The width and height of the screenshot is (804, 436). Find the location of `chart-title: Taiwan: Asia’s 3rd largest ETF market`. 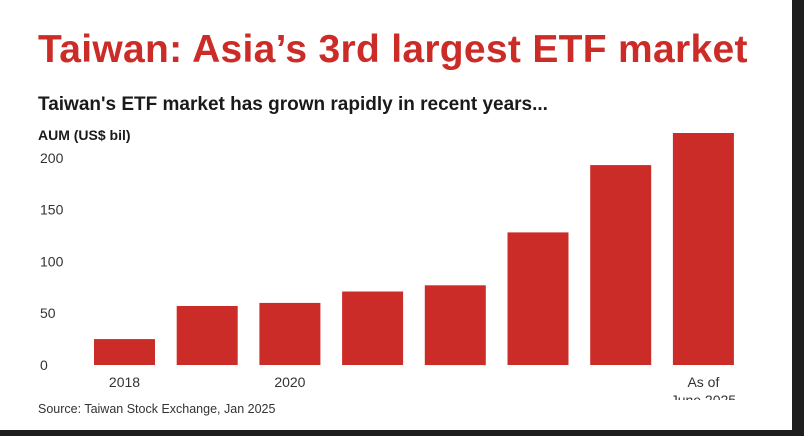

chart-title: Taiwan: Asia’s 3rd largest ETF market is located at coordinates (393, 49).